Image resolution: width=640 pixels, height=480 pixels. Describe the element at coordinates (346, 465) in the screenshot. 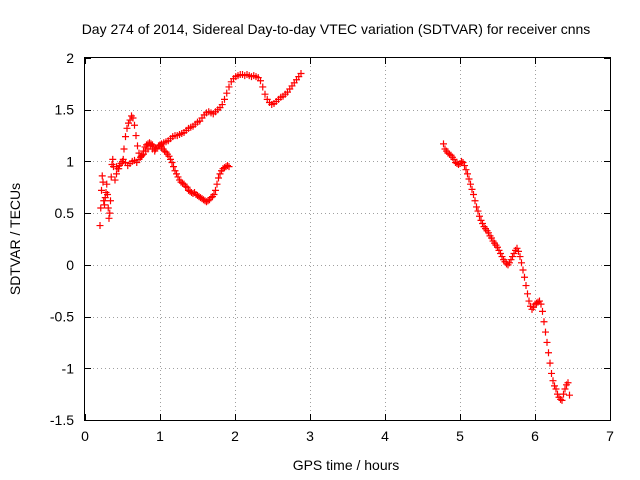

I see `x-axis-label: GPS time / hours` at that location.